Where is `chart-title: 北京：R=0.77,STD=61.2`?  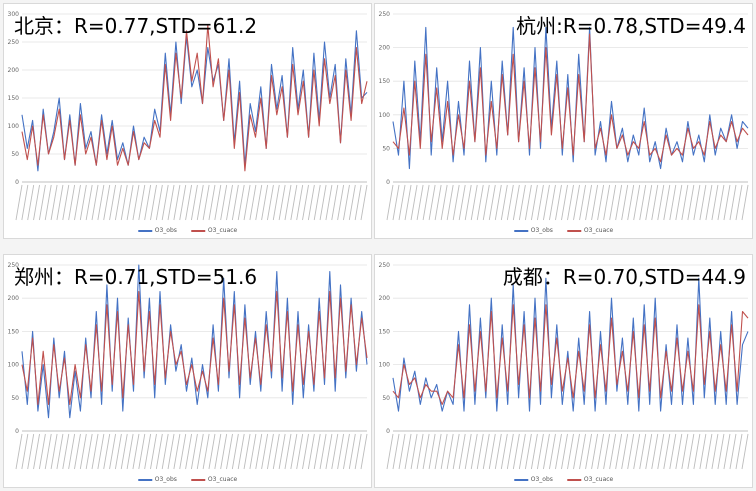 chart-title: 北京：R=0.77,STD=61.2 is located at coordinates (136, 26).